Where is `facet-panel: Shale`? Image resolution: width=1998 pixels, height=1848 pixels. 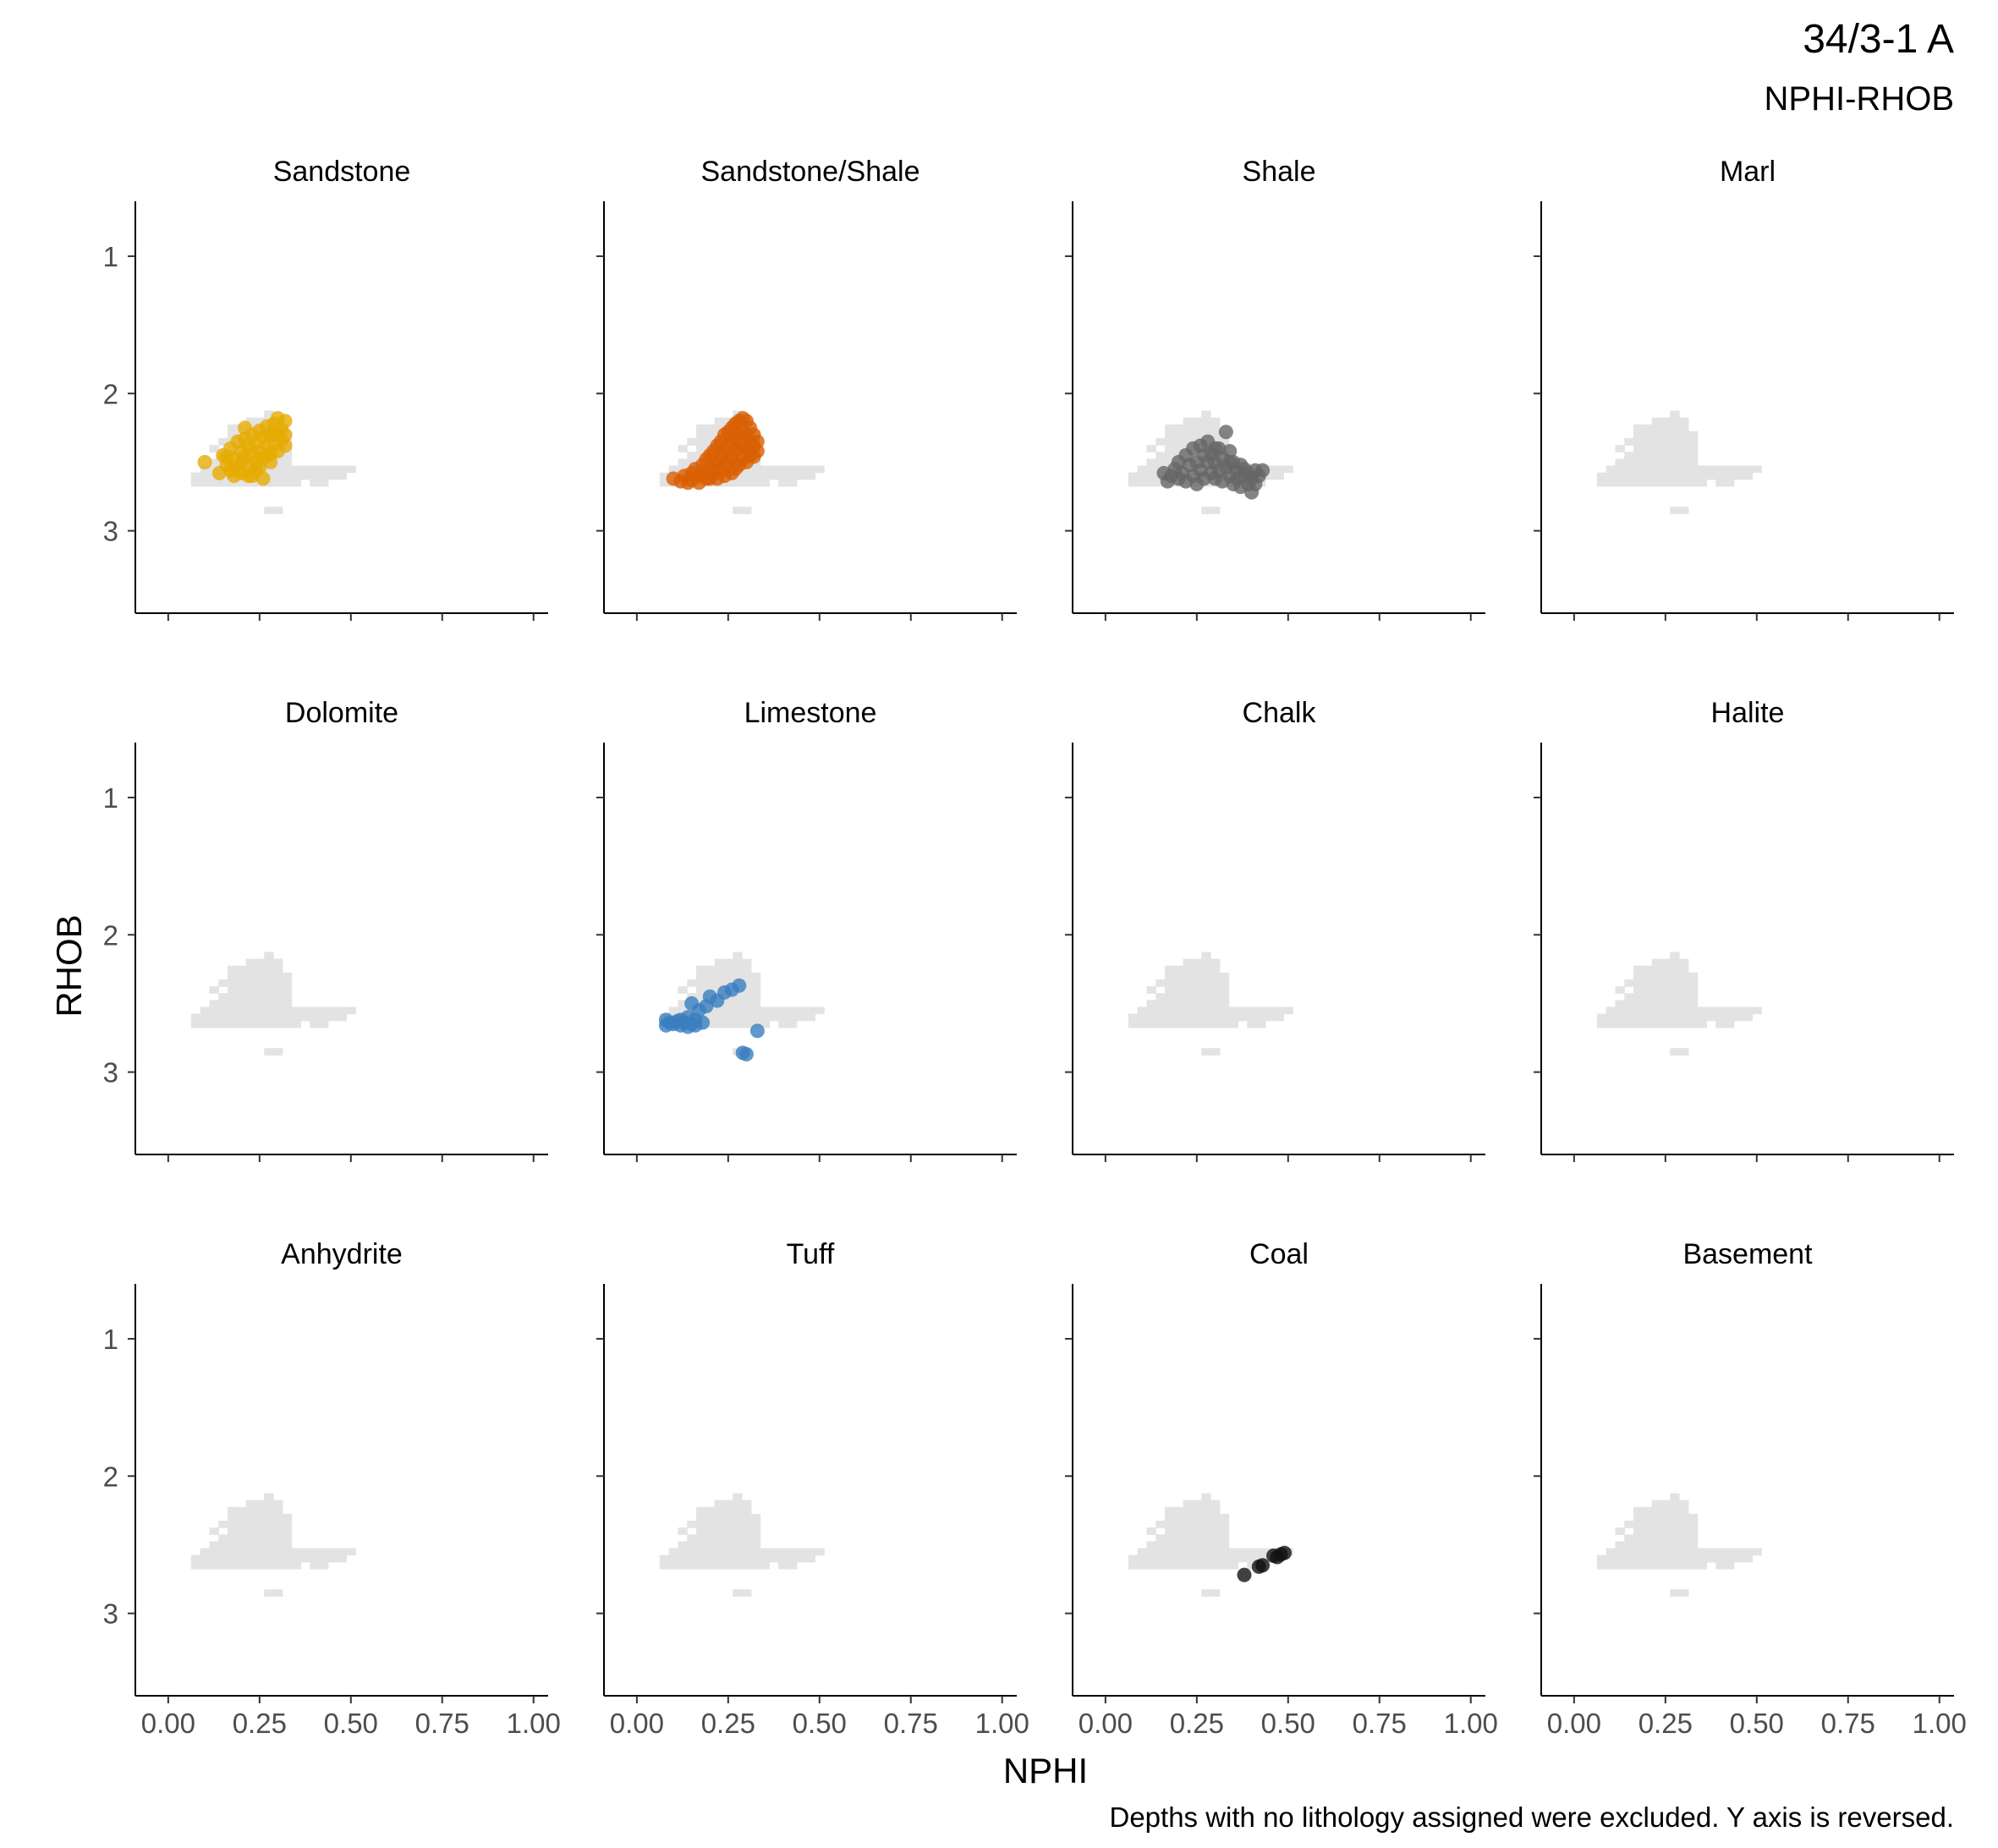
facet-panel: Shale is located at coordinates (1275, 388).